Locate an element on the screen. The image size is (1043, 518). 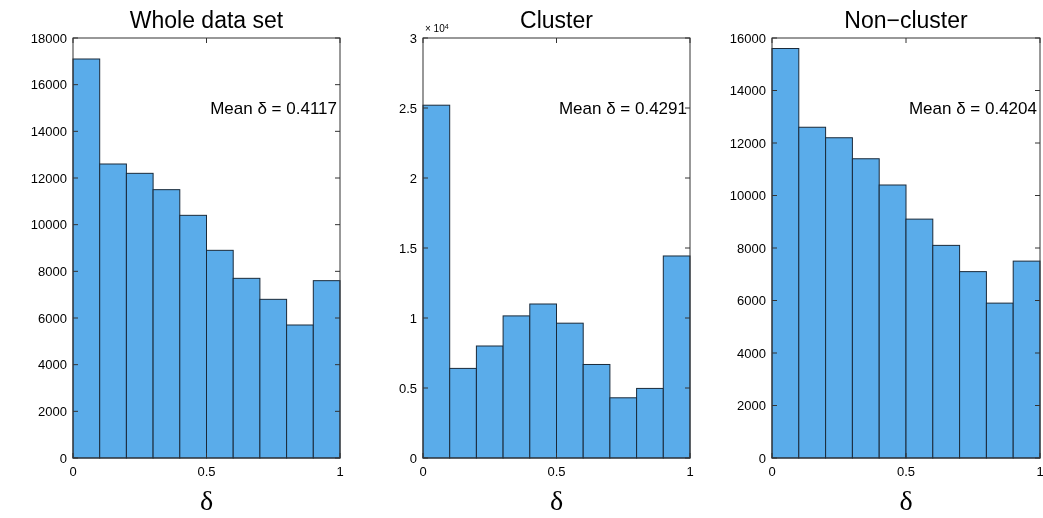
text: × 10$^{4}$ is located at coordinates (437, 28).